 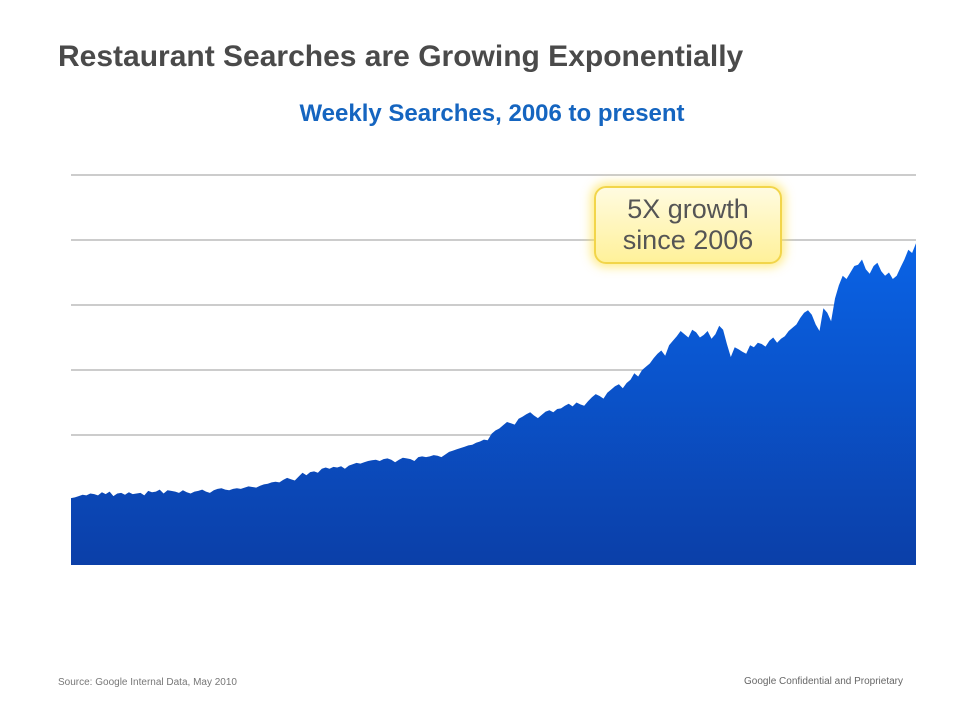 What do you see at coordinates (823, 681) in the screenshot?
I see `confidentiality-note: Google Confidential and Proprietary` at bounding box center [823, 681].